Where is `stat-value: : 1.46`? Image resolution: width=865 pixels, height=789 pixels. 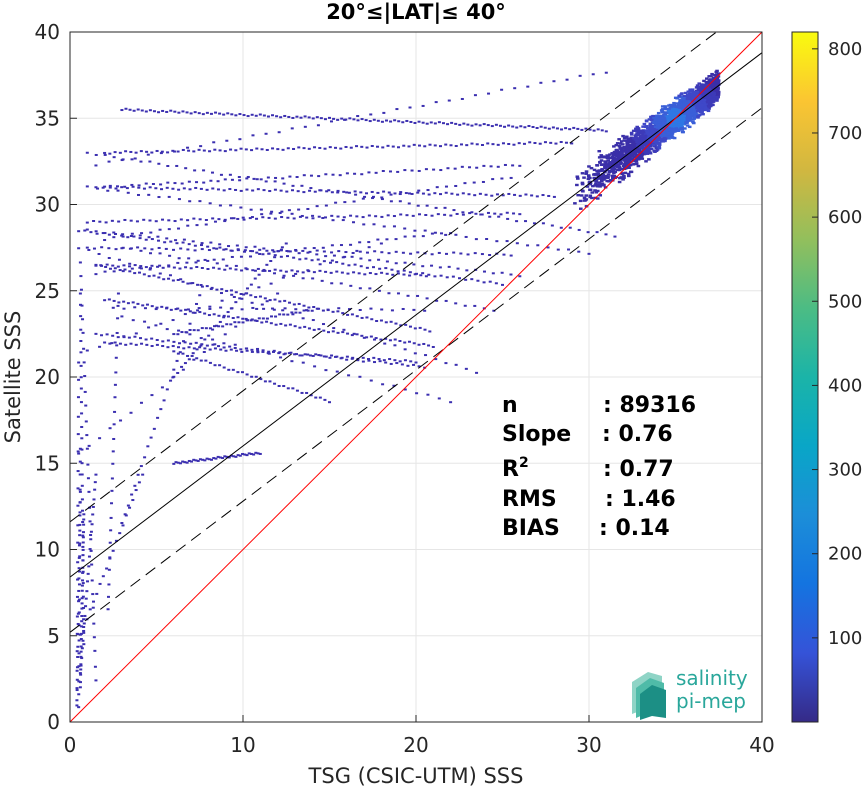 stat-value: : 1.46 is located at coordinates (640, 499).